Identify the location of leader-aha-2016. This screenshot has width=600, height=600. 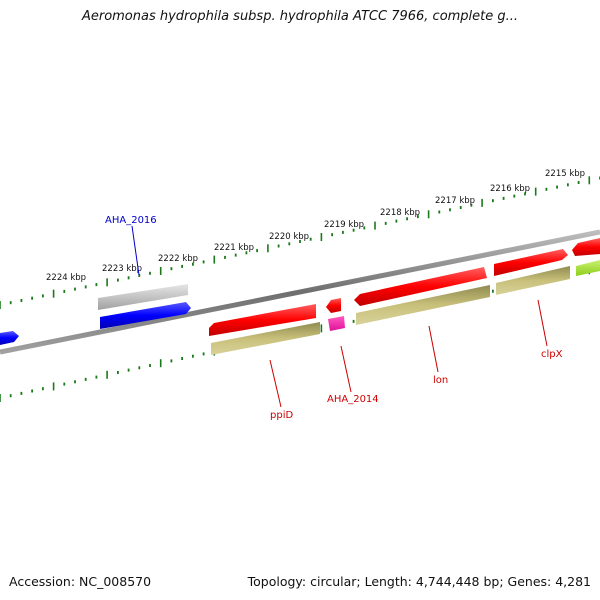
(135, 250).